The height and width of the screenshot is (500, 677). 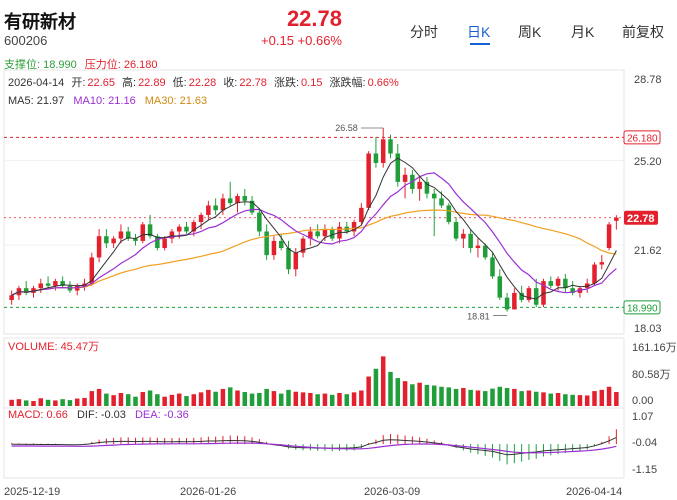 I want to click on volume-bars, so click(x=314, y=381).